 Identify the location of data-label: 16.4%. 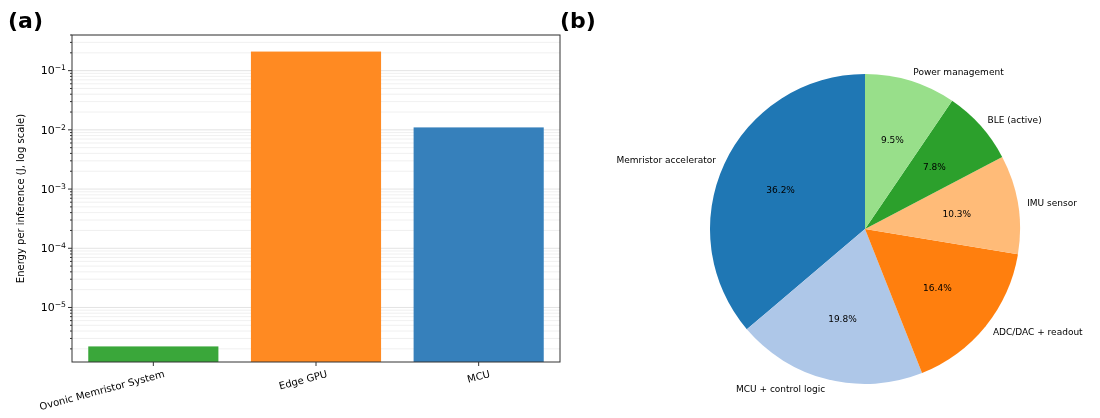
(938, 287).